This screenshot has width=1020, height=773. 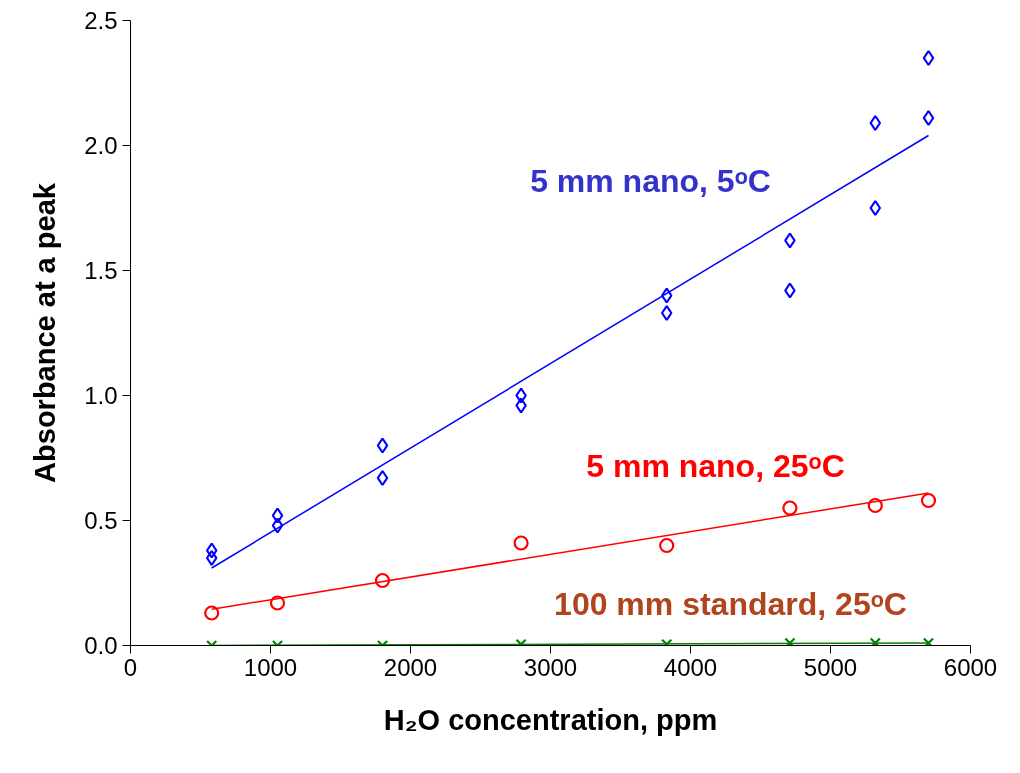 What do you see at coordinates (270, 667) in the screenshot?
I see `x-tick-label: 1000` at bounding box center [270, 667].